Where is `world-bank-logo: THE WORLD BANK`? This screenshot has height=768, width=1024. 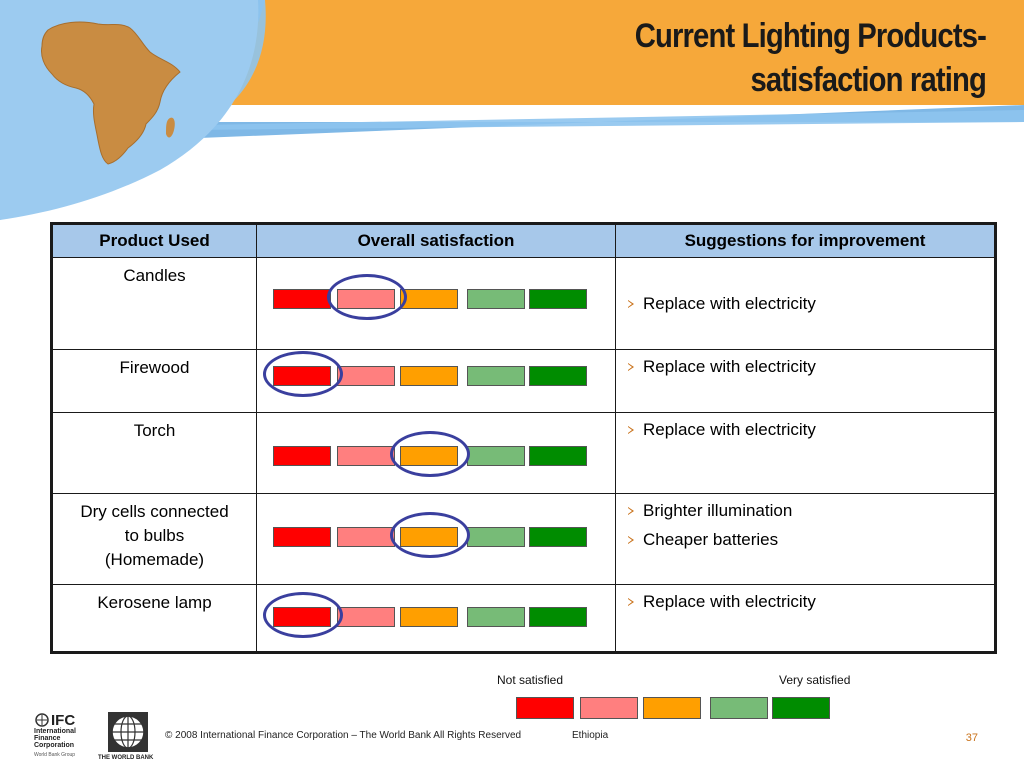
world-bank-logo: THE WORLD BANK is located at coordinates (128, 738).